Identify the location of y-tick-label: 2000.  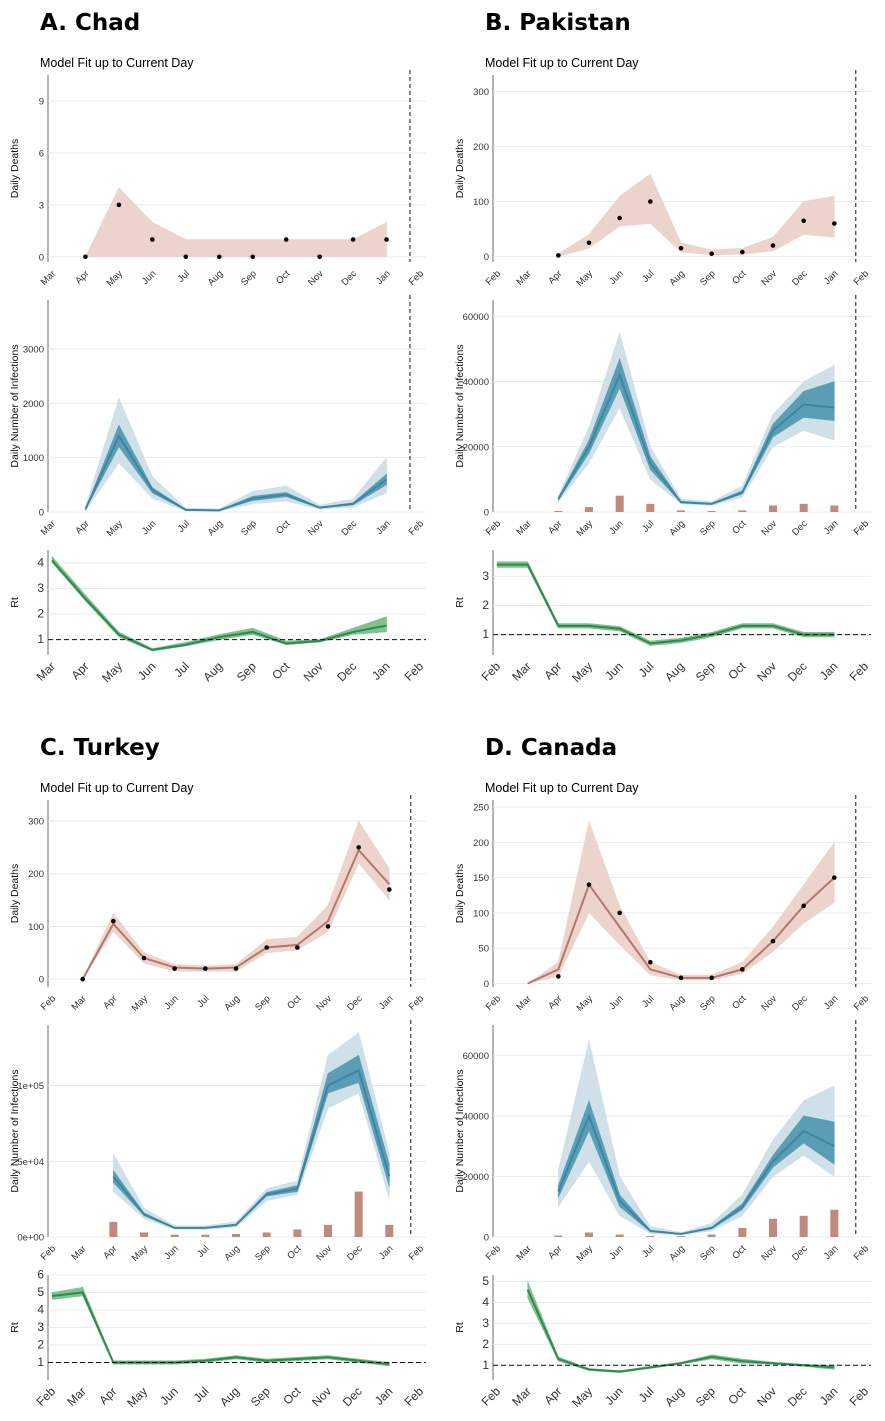
(33, 404).